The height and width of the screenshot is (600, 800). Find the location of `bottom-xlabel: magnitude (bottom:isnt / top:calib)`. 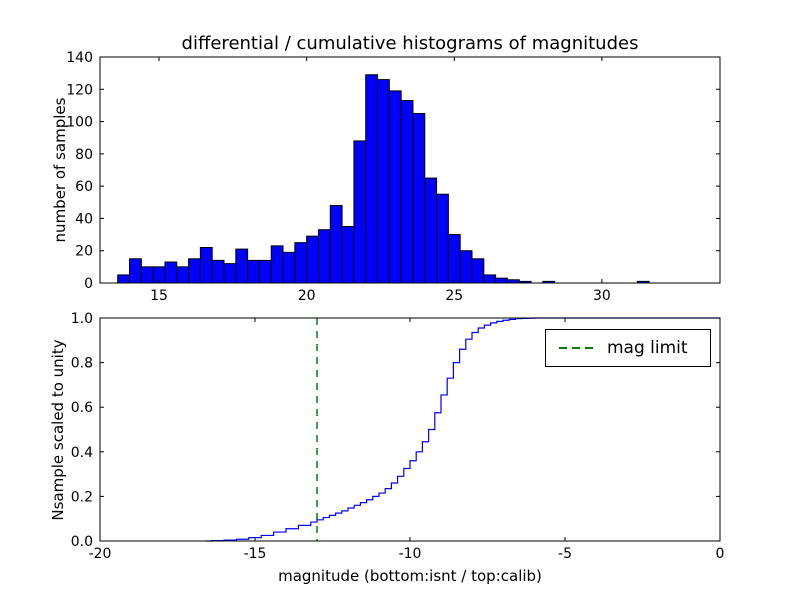

bottom-xlabel: magnitude (bottom:isnt / top:calib) is located at coordinates (410, 576).